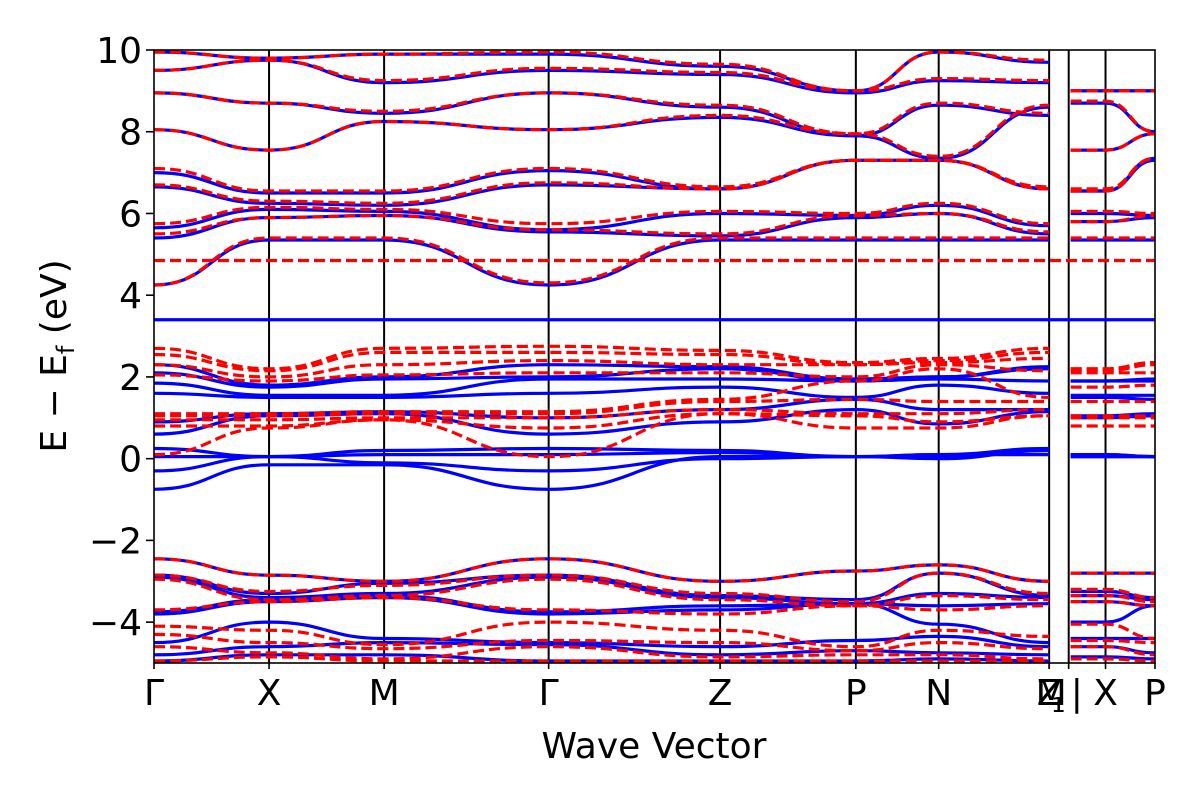 This screenshot has height=800, width=1200. I want to click on y-tick-label: 6, so click(130, 214).